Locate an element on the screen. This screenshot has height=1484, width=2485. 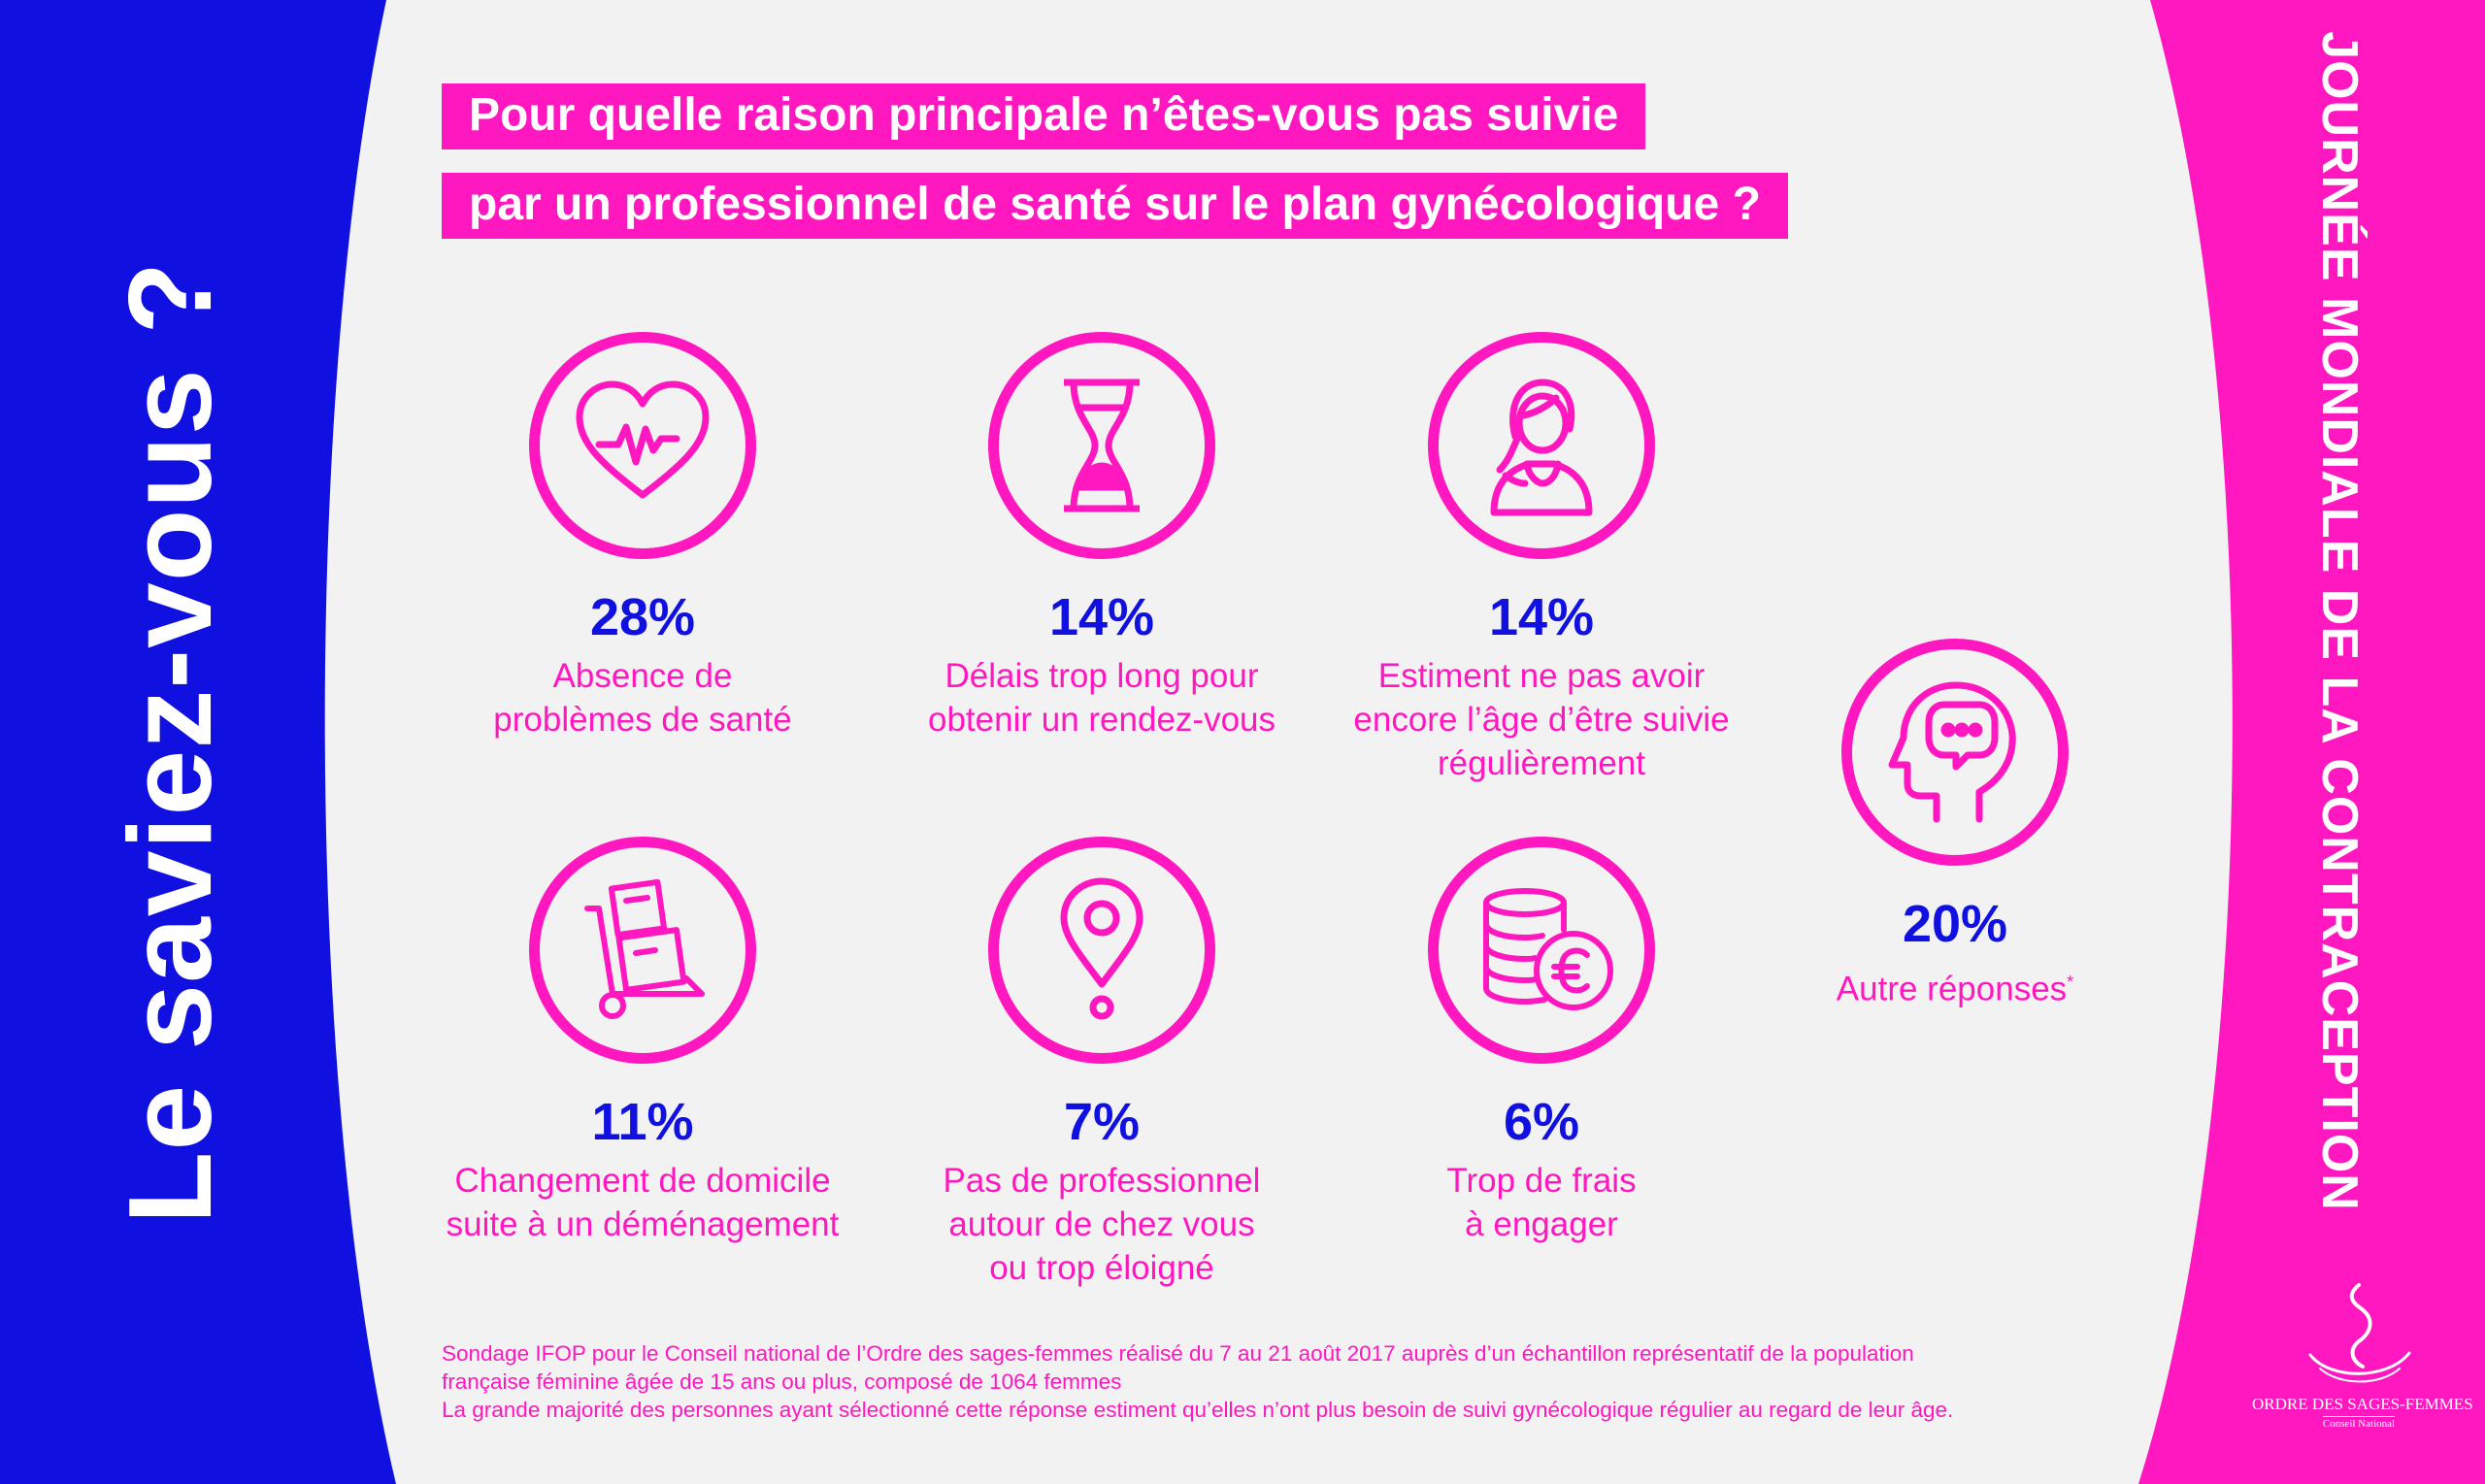
stat-percent: 7% is located at coordinates (1102, 1122).